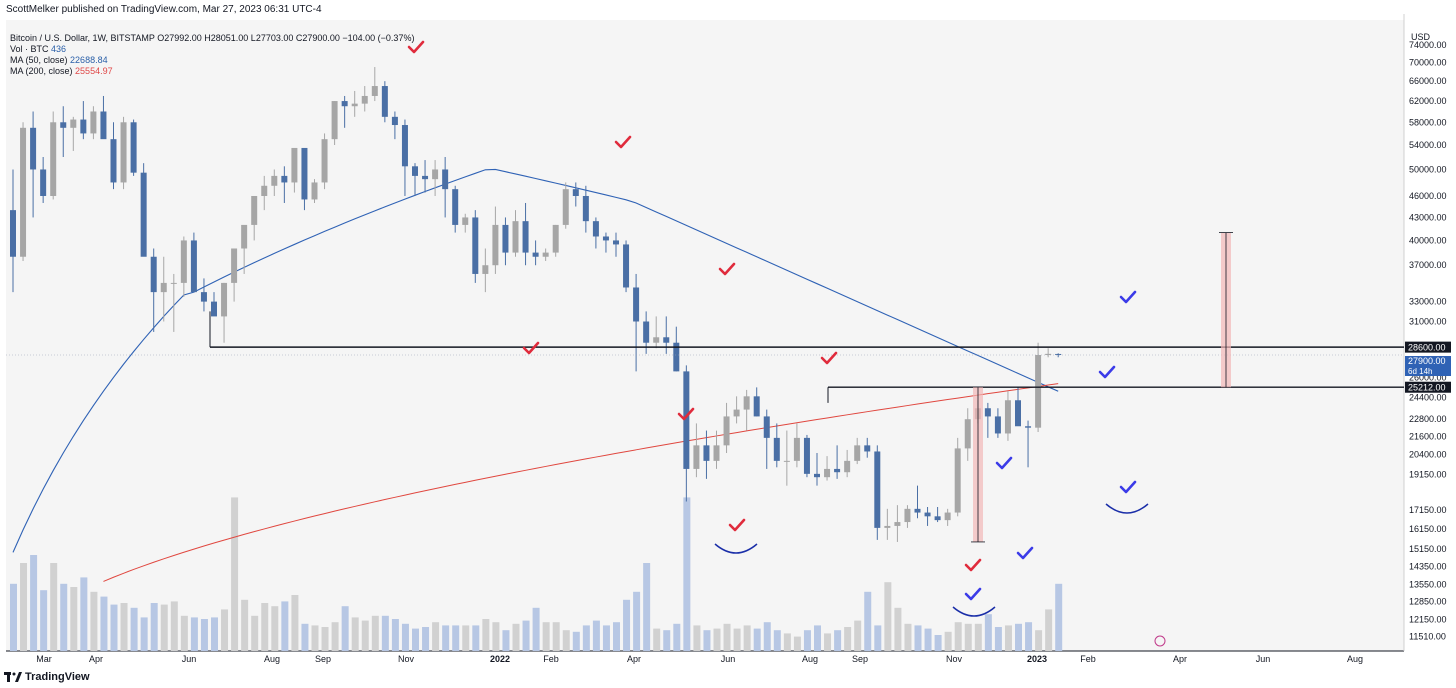 Image resolution: width=1456 pixels, height=688 pixels. Describe the element at coordinates (1428, 101) in the screenshot. I see `y-tick-label: 62000.00` at that location.